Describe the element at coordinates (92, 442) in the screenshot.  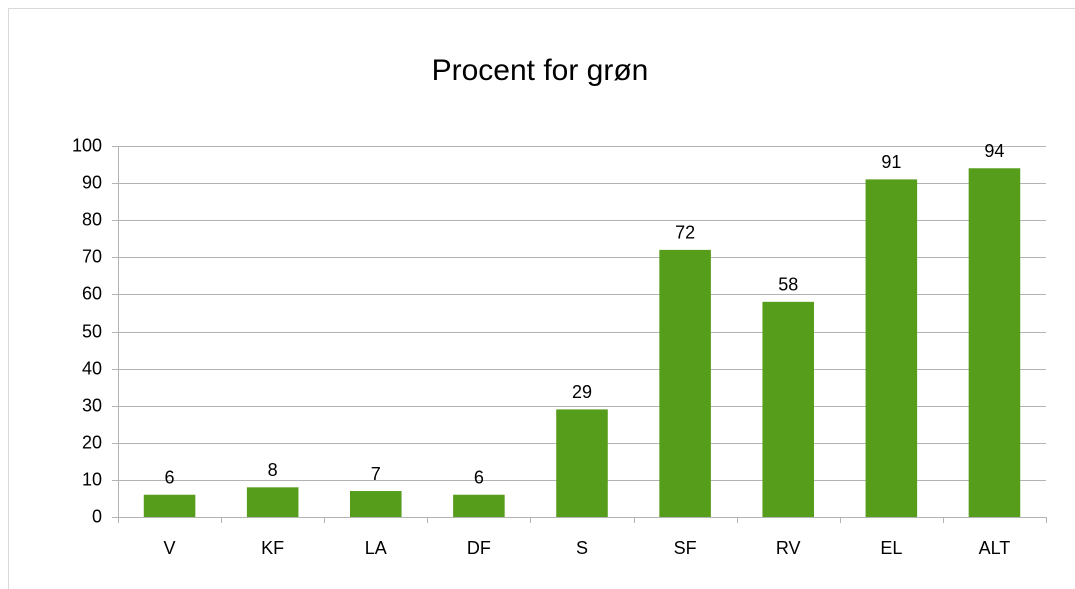
I see `y-tick-label: 20` at that location.